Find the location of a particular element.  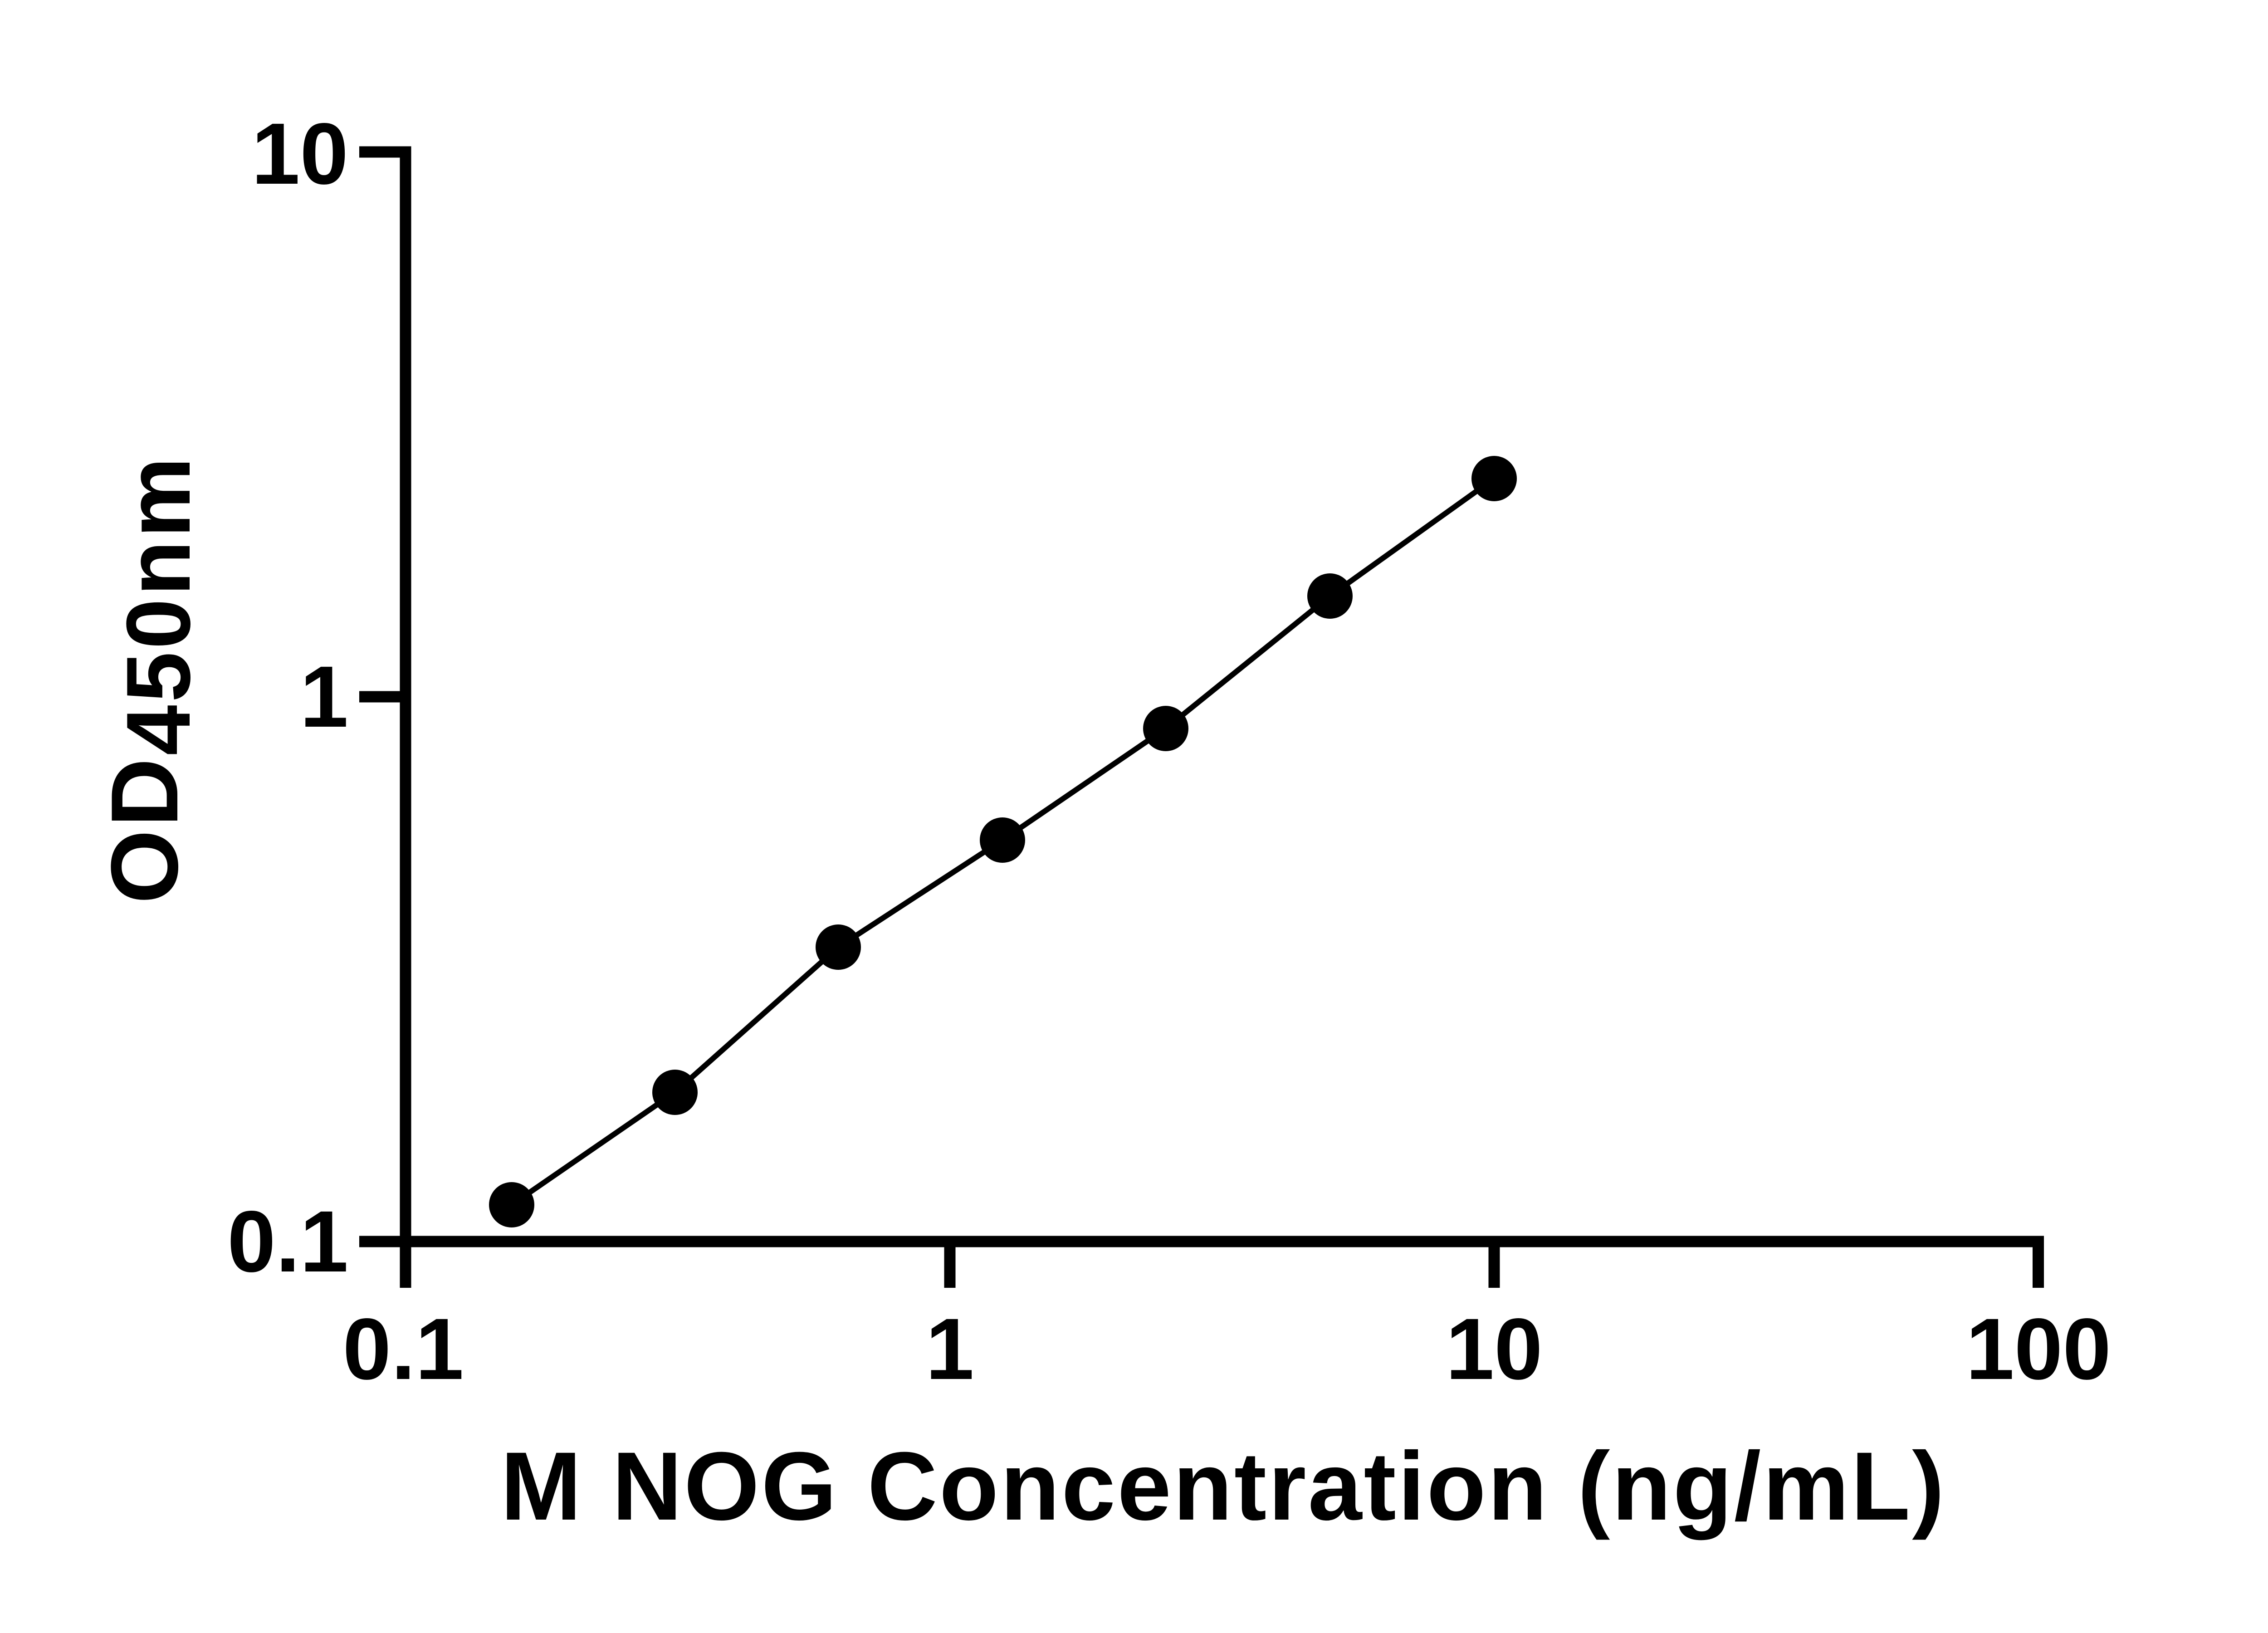

svg-text: M NOG Concentration (ng/mL) is located at coordinates (1223, 1486).